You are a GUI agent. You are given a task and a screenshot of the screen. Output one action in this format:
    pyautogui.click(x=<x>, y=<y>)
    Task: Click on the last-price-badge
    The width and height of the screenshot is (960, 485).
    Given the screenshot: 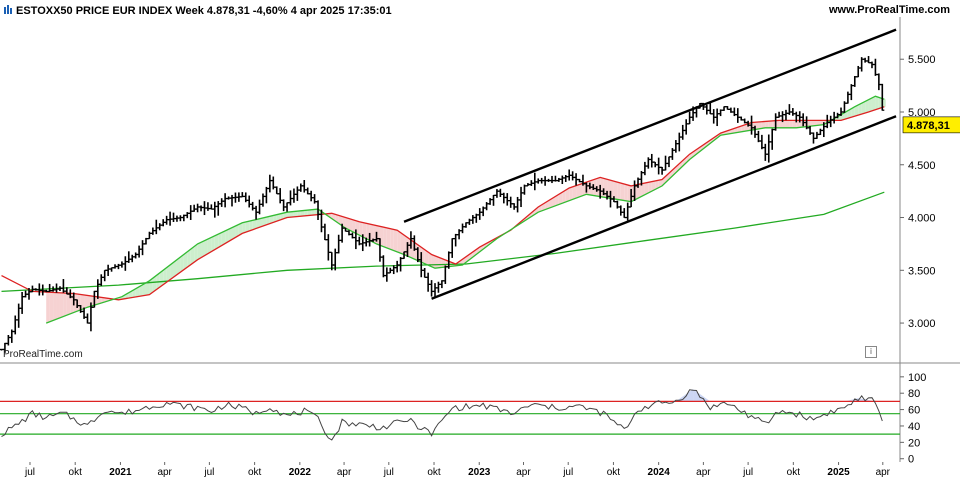 What is the action you would take?
    pyautogui.click(x=931, y=125)
    